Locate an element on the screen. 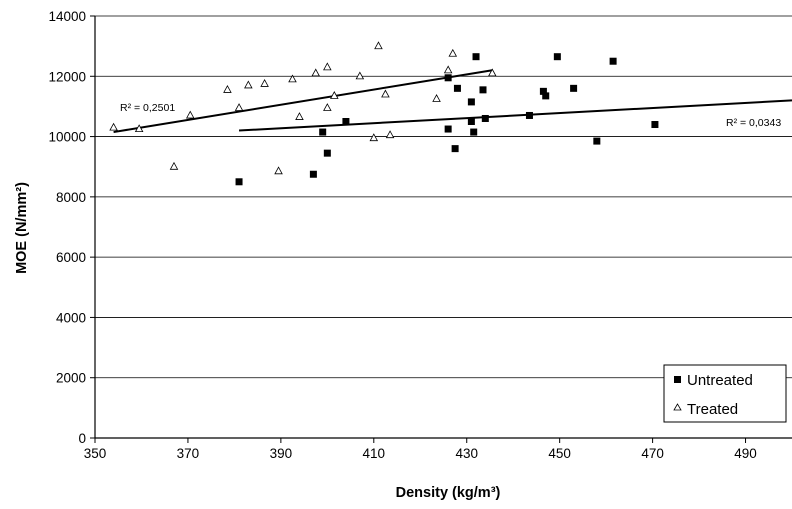 The height and width of the screenshot is (509, 792). x-tick-label: 470 is located at coordinates (652, 453).